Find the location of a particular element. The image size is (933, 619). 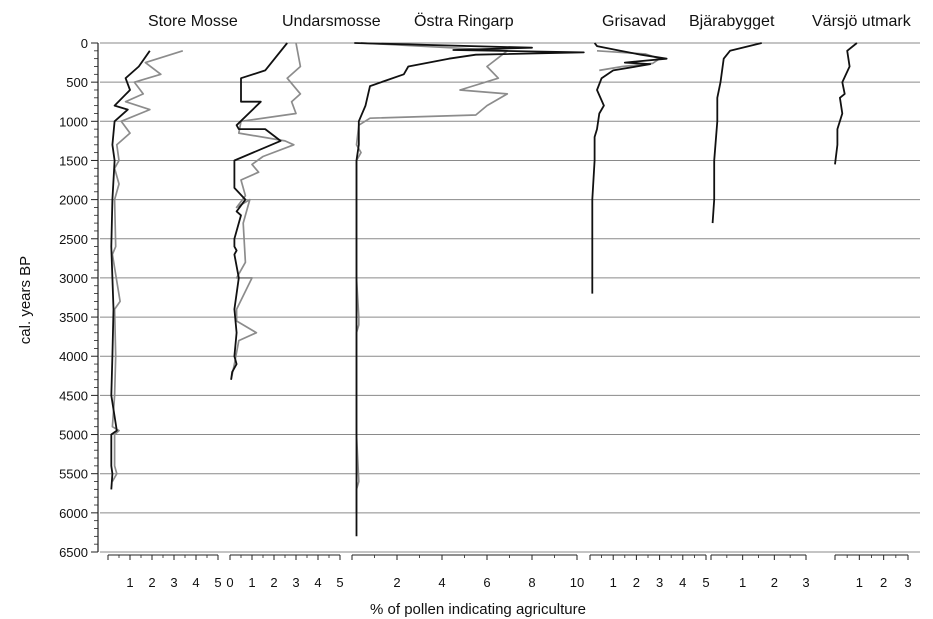

y-tick-label: 0 is located at coordinates (84, 43).